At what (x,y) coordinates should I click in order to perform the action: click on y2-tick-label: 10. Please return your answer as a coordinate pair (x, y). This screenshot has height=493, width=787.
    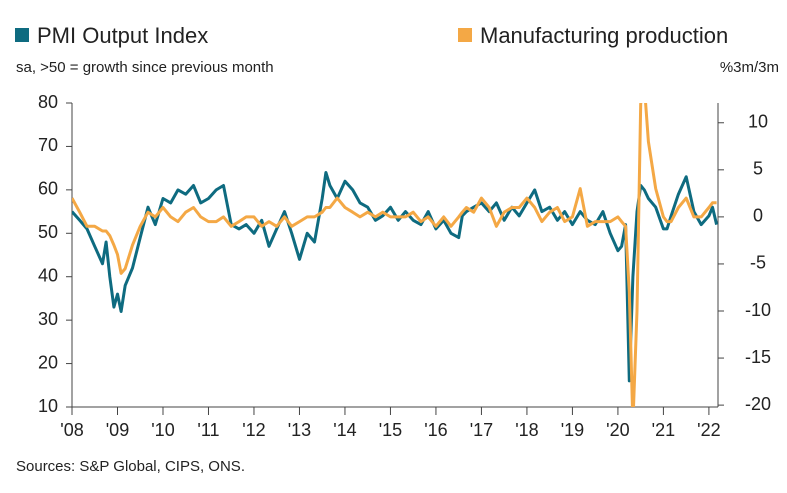
    Looking at the image, I should click on (758, 122).